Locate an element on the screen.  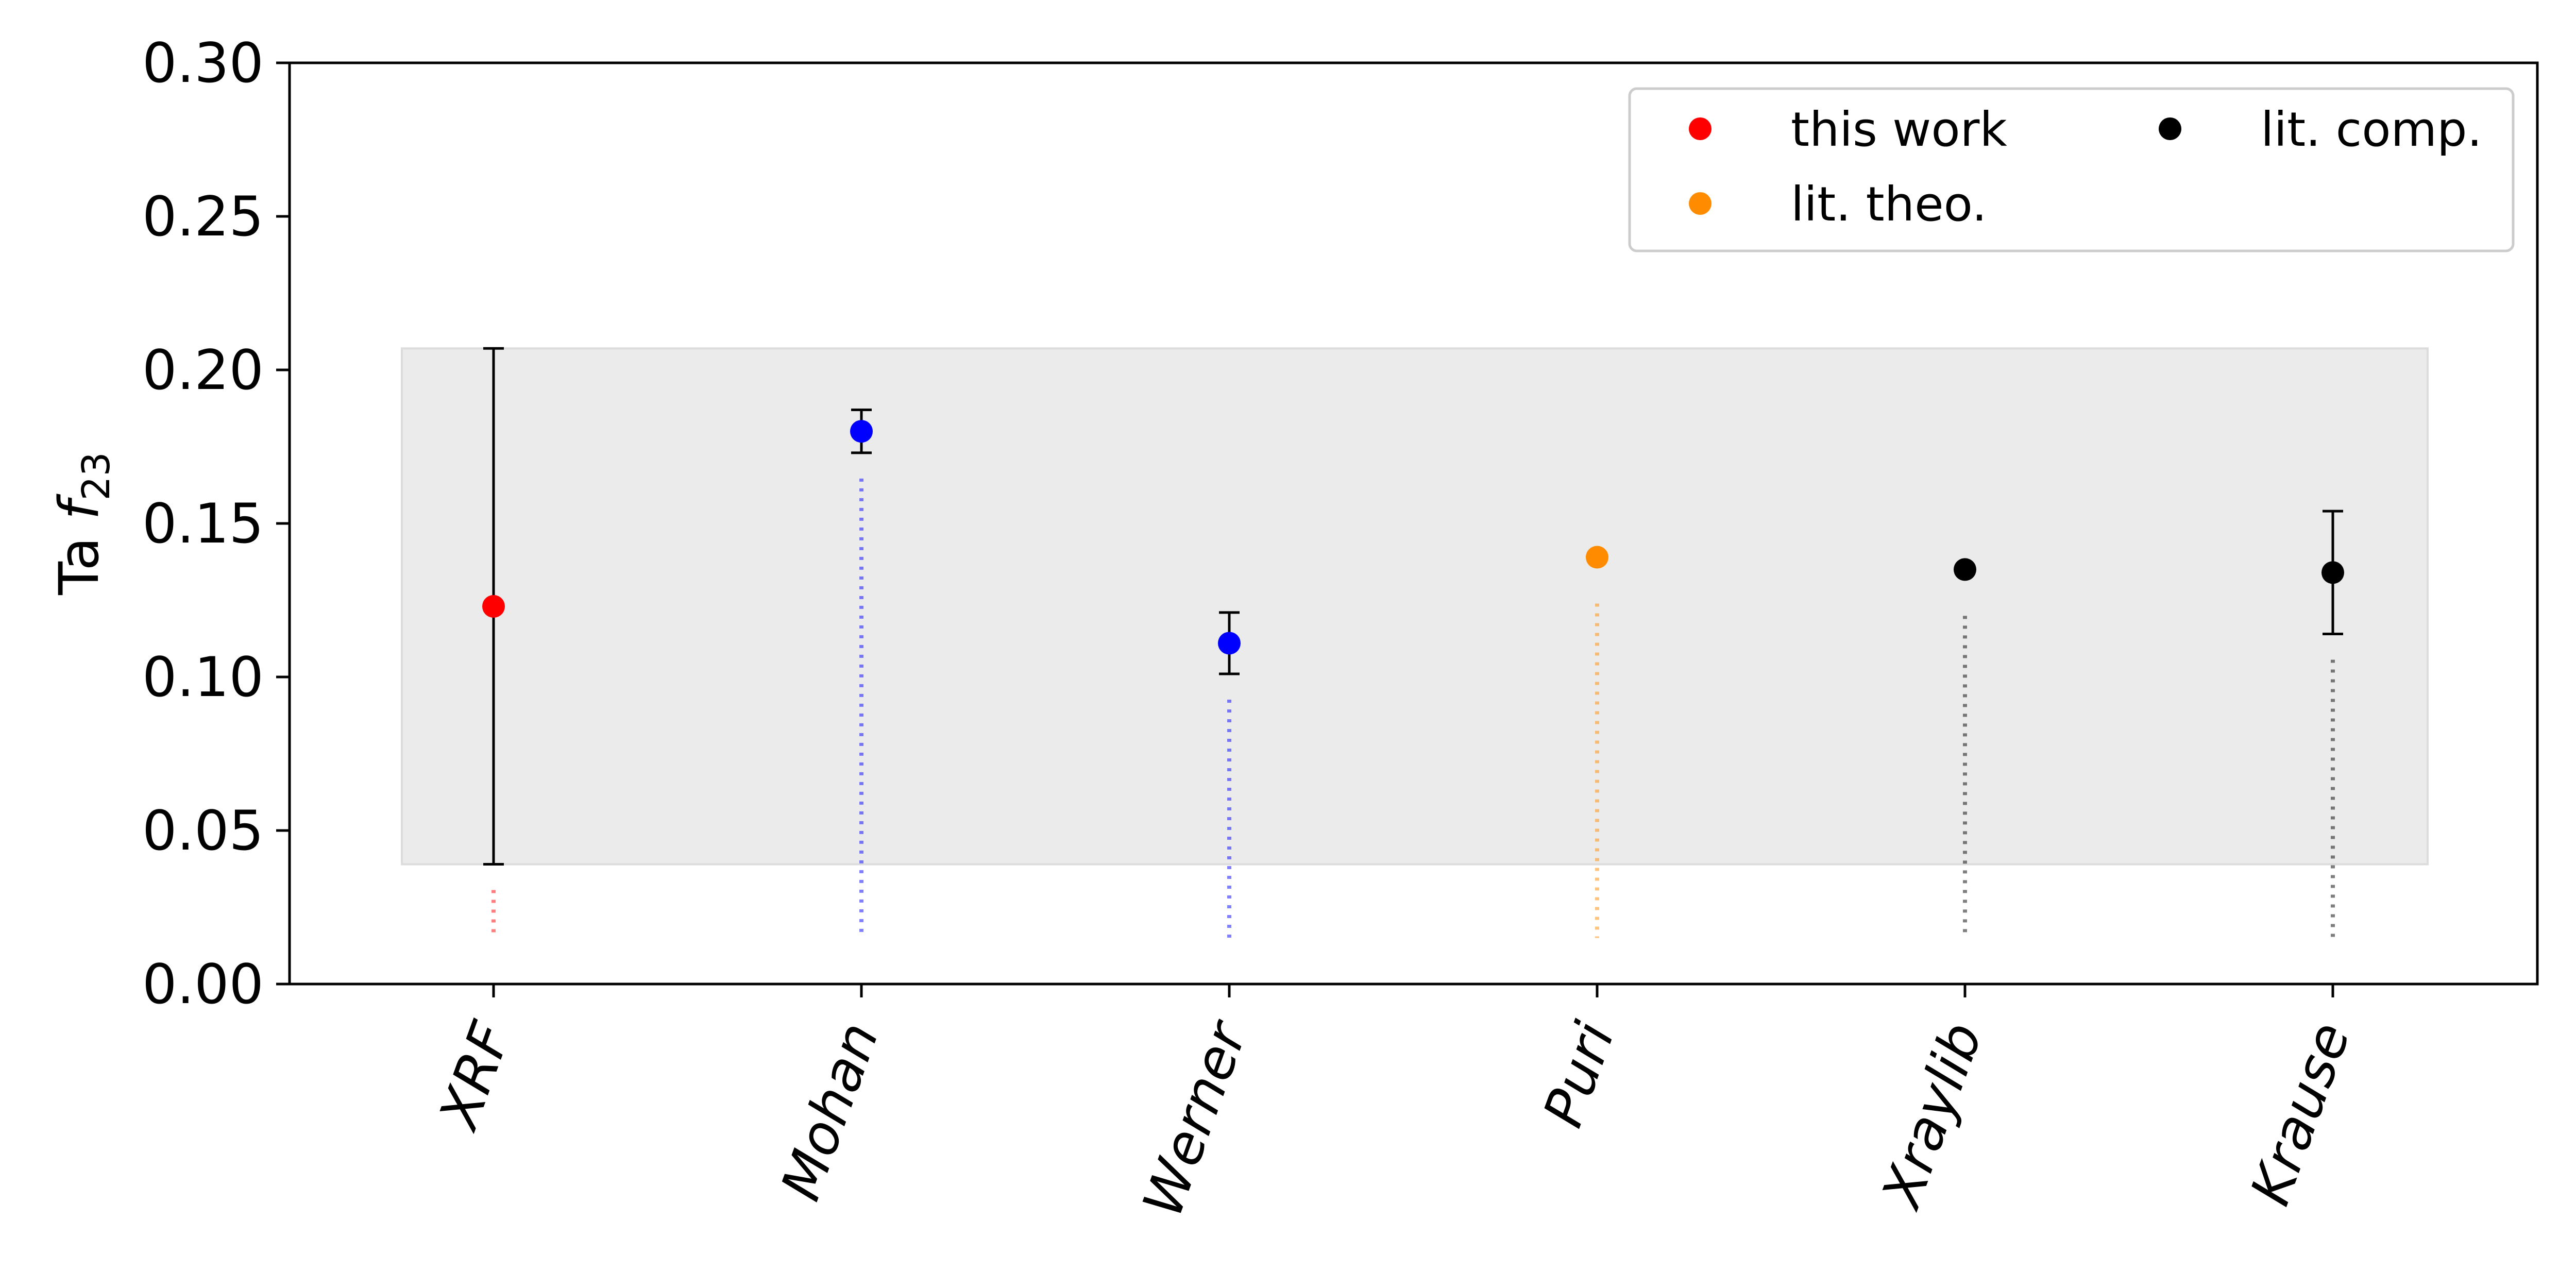
y-axis-ticks: 0.00 0.05 0.10 0.15 0.20 0.25 0.30 is located at coordinates (216, 523).